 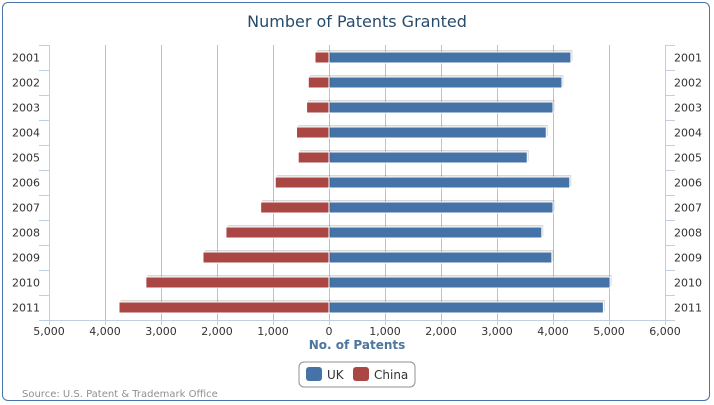 What do you see at coordinates (435, 232) in the screenshot?
I see `bar-uk-2008` at bounding box center [435, 232].